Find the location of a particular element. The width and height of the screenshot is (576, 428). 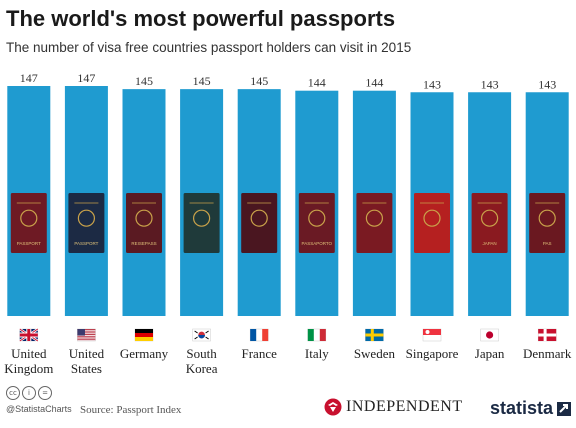

source-note: Source: Passport Index is located at coordinates (131, 410).